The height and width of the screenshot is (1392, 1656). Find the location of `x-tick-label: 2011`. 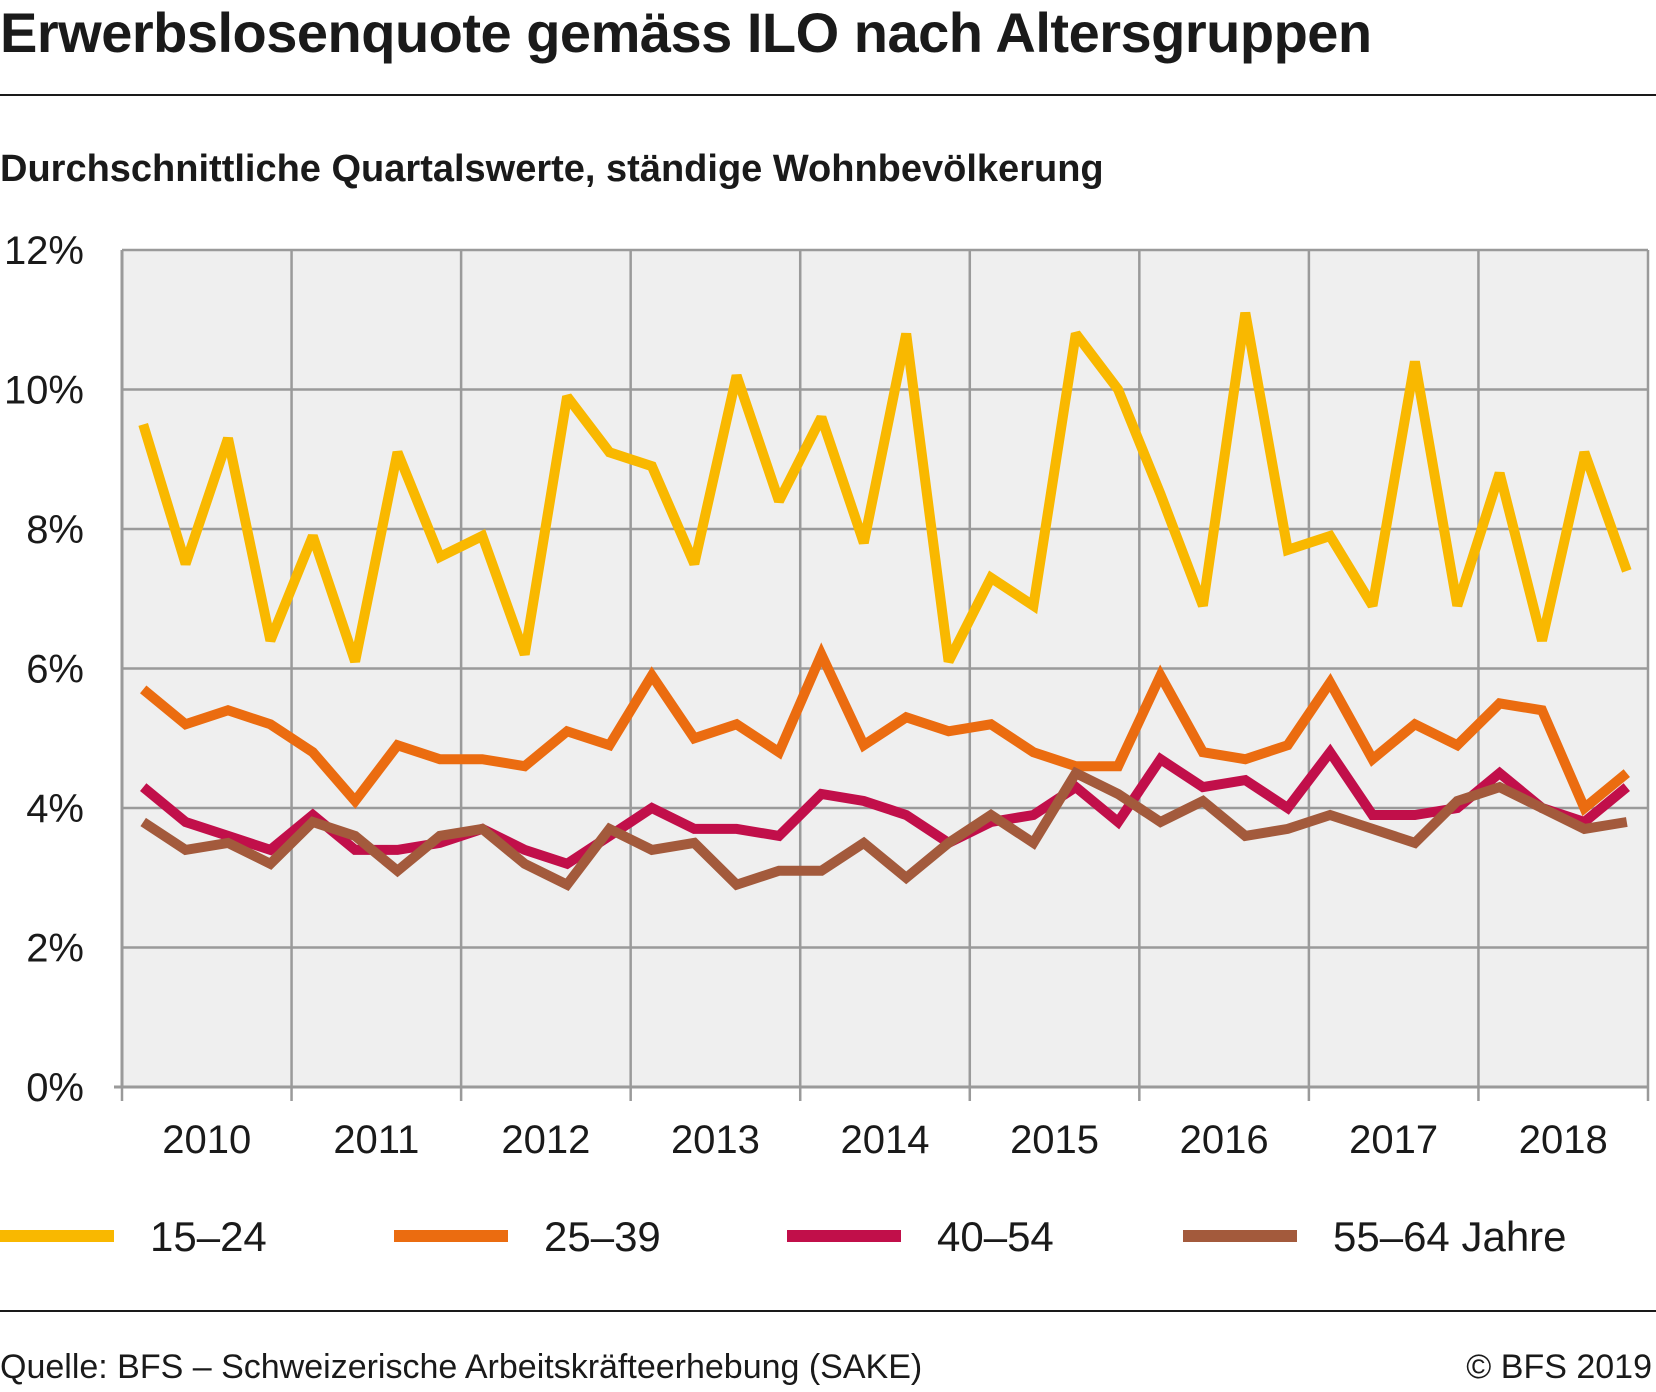

x-tick-label: 2011 is located at coordinates (376, 1140).